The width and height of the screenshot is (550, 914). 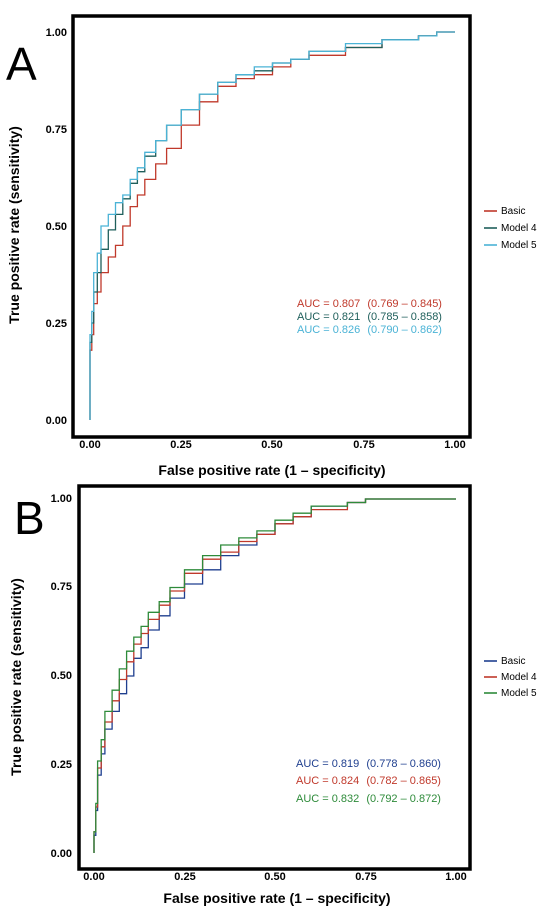 What do you see at coordinates (404, 330) in the screenshot?
I see `panel-a-auc-model5-ci: (0.790 – 0.862)` at bounding box center [404, 330].